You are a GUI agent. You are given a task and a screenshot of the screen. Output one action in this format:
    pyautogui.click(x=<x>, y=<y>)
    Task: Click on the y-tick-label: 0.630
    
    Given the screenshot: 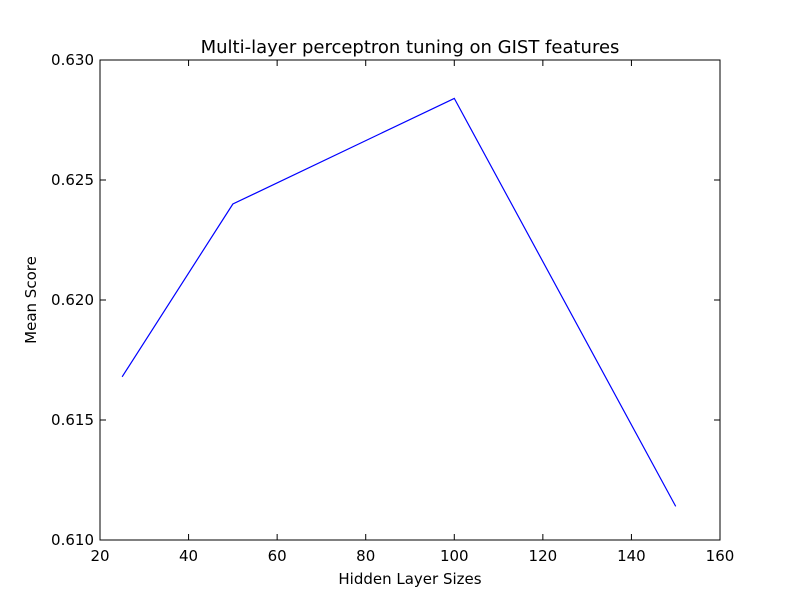 What is the action you would take?
    pyautogui.click(x=72, y=60)
    